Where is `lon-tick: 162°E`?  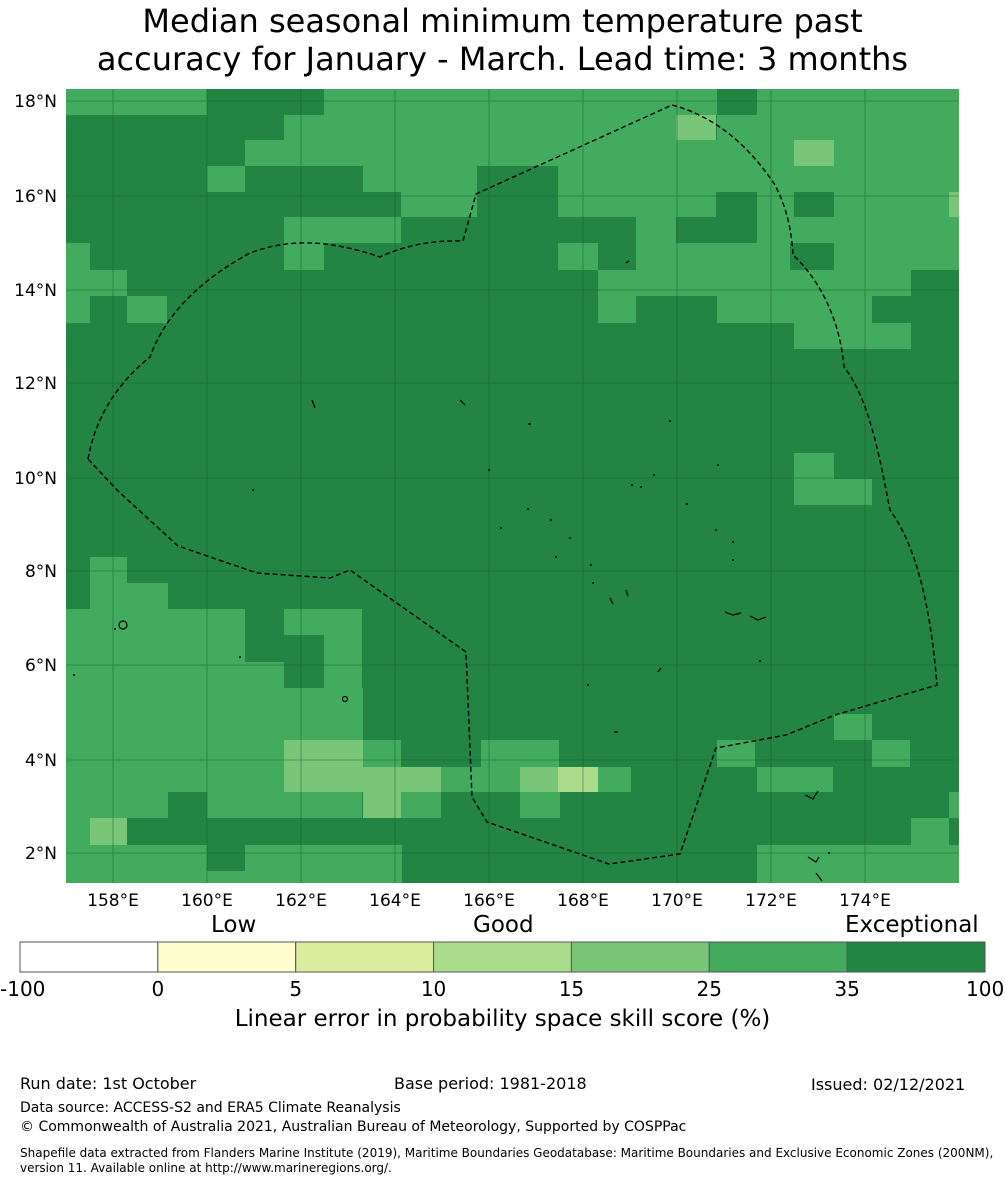 lon-tick: 162°E is located at coordinates (301, 901).